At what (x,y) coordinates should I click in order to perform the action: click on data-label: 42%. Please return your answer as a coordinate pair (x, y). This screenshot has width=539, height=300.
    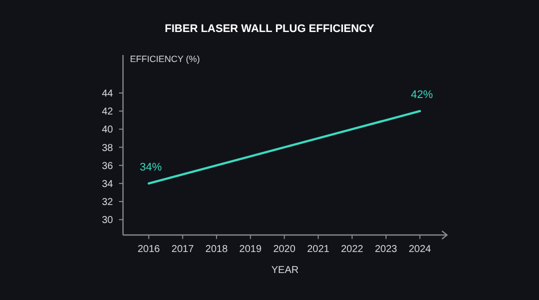
    Looking at the image, I should click on (422, 95).